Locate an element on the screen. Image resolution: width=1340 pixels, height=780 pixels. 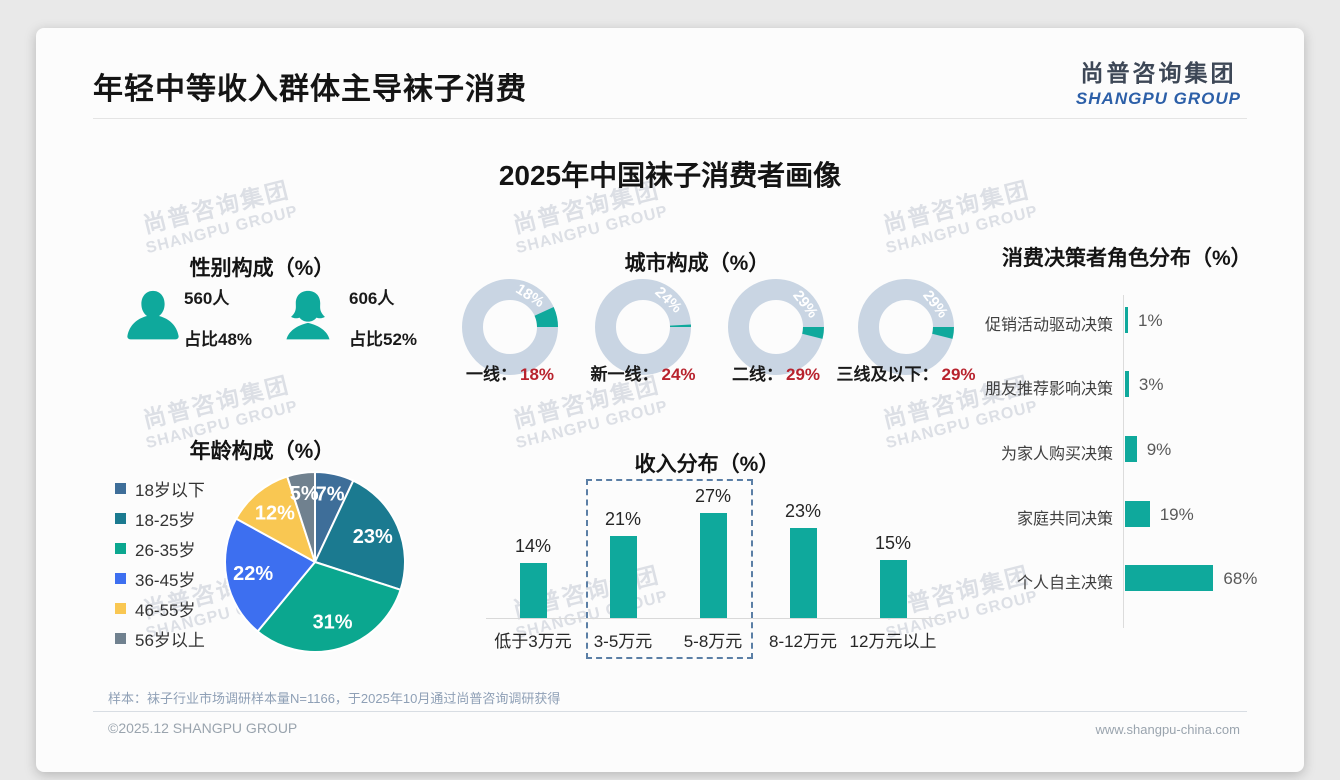
company-logo: 尚普咨询集团 SHANGPU GROUP is located at coordinates (1158, 81).